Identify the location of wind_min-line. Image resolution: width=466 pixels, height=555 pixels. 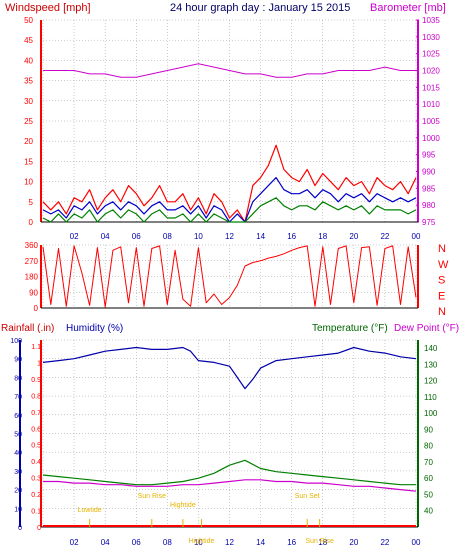
(229, 210).